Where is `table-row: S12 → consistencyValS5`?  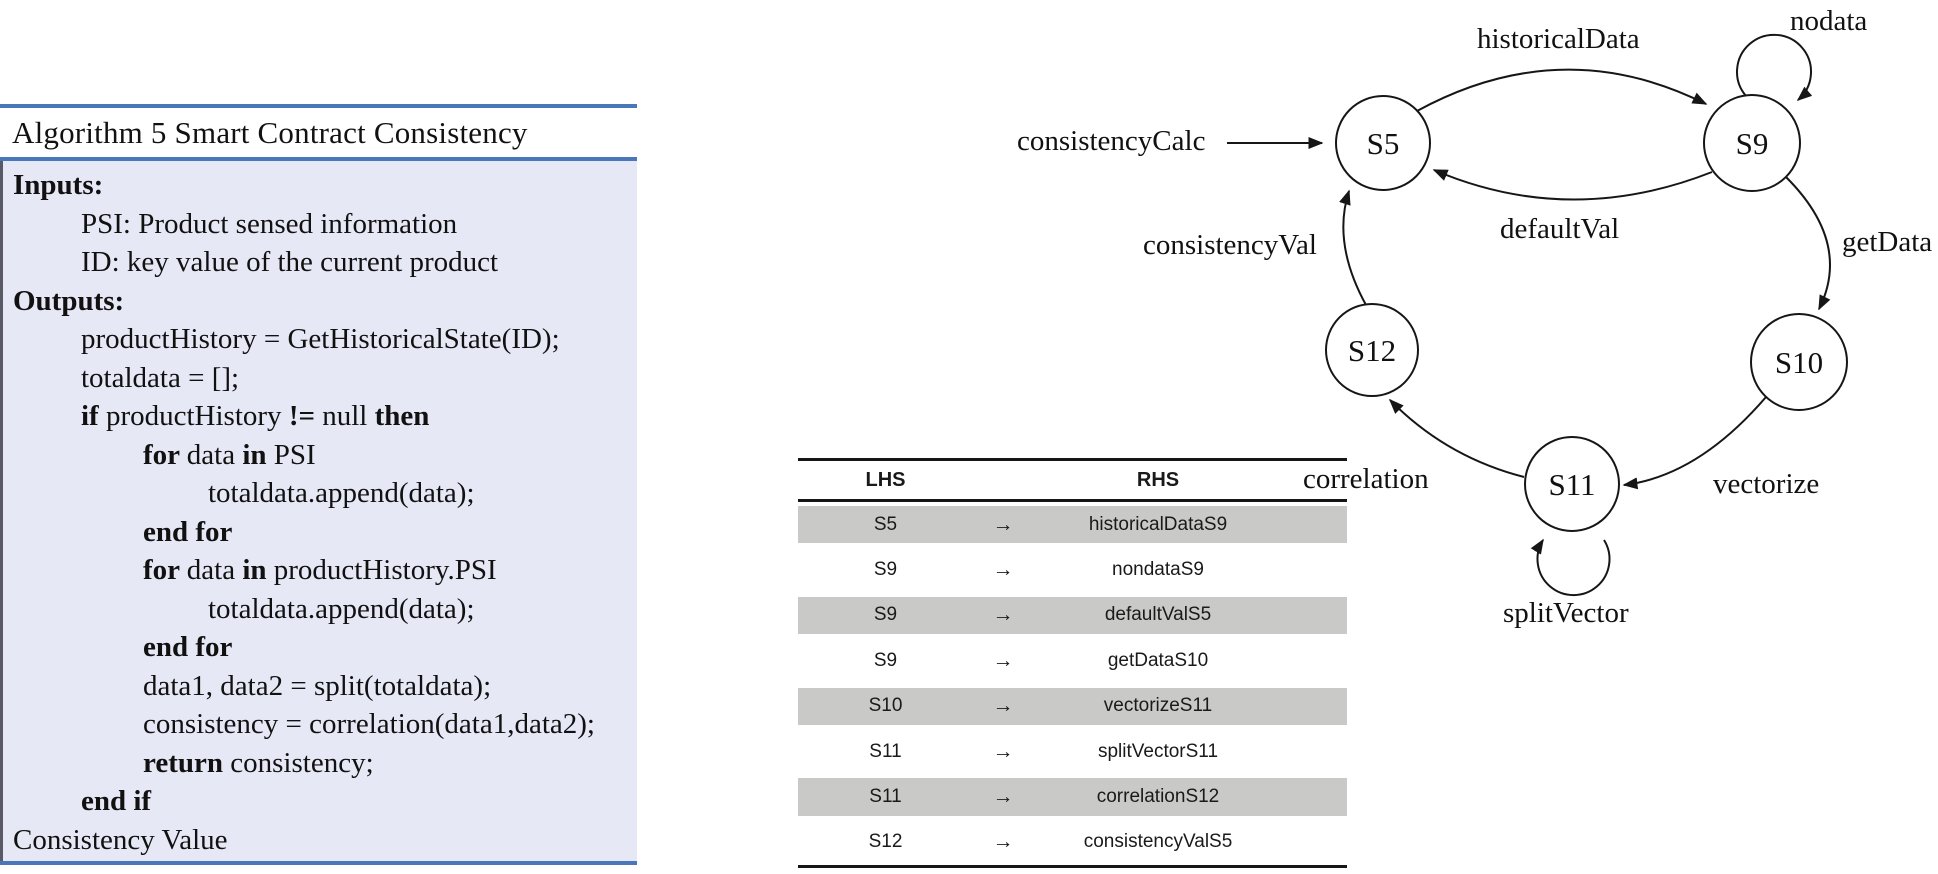
table-row: S12 → consistencyValS5 is located at coordinates (1072, 842).